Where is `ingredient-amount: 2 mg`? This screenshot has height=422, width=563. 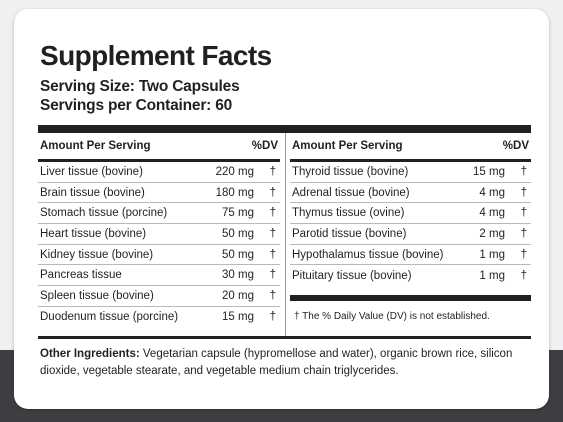 ingredient-amount: 2 mg is located at coordinates (492, 233).